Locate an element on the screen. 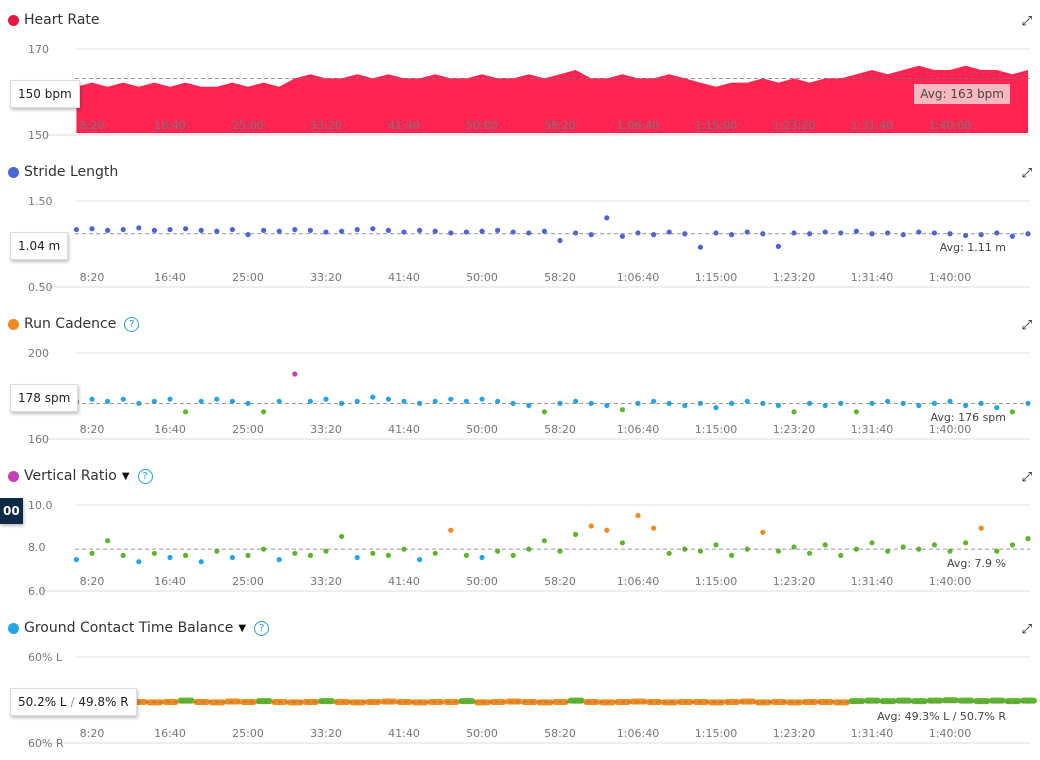 This screenshot has width=1040, height=760. chart-title: Ground Contact Time Balance ▼? is located at coordinates (139, 628).